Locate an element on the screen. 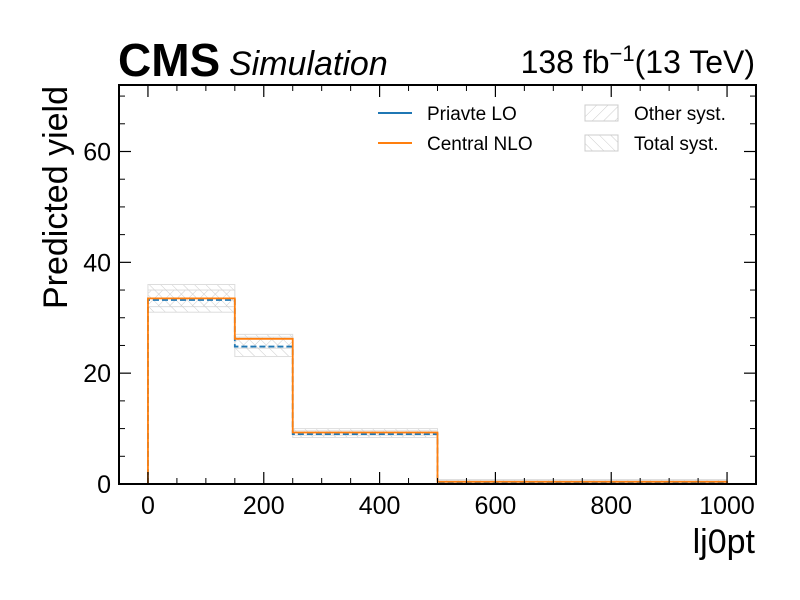  x-axis-label: lj0pt is located at coordinates (724, 542).